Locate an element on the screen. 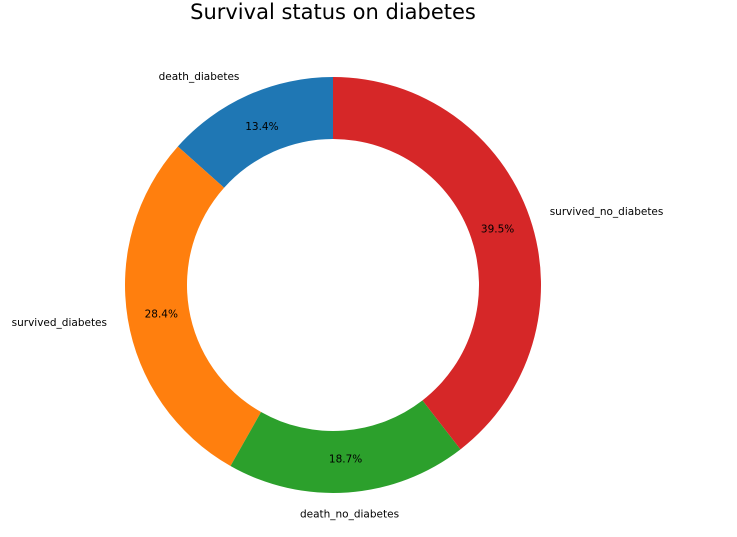 Image resolution: width=737 pixels, height=537 pixels. slice-label: survived_diabetes is located at coordinates (59, 323).